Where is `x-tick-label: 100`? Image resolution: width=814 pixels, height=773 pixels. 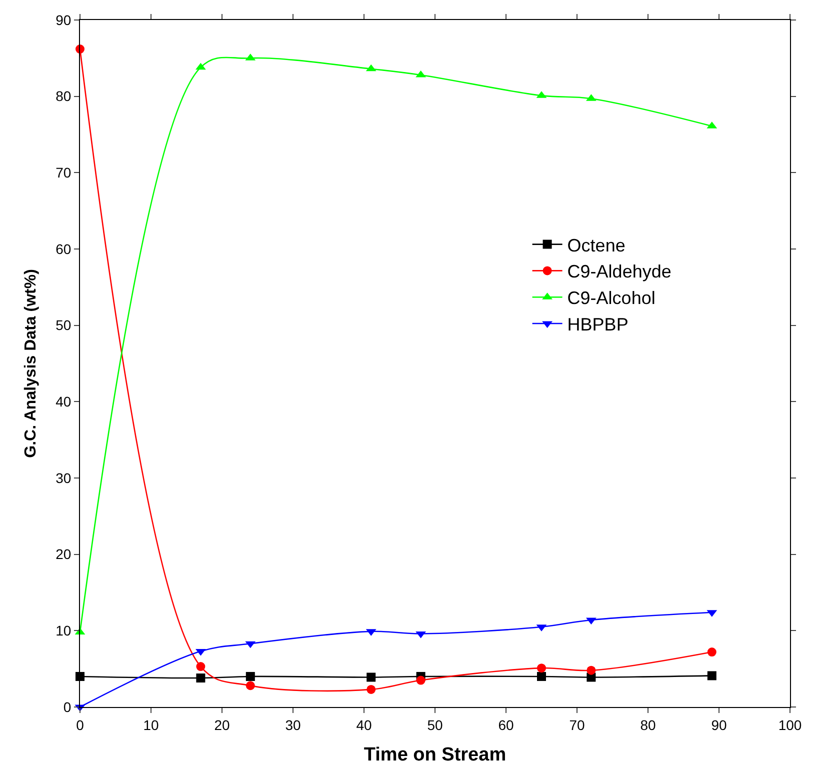
x-tick-label: 100 is located at coordinates (790, 724).